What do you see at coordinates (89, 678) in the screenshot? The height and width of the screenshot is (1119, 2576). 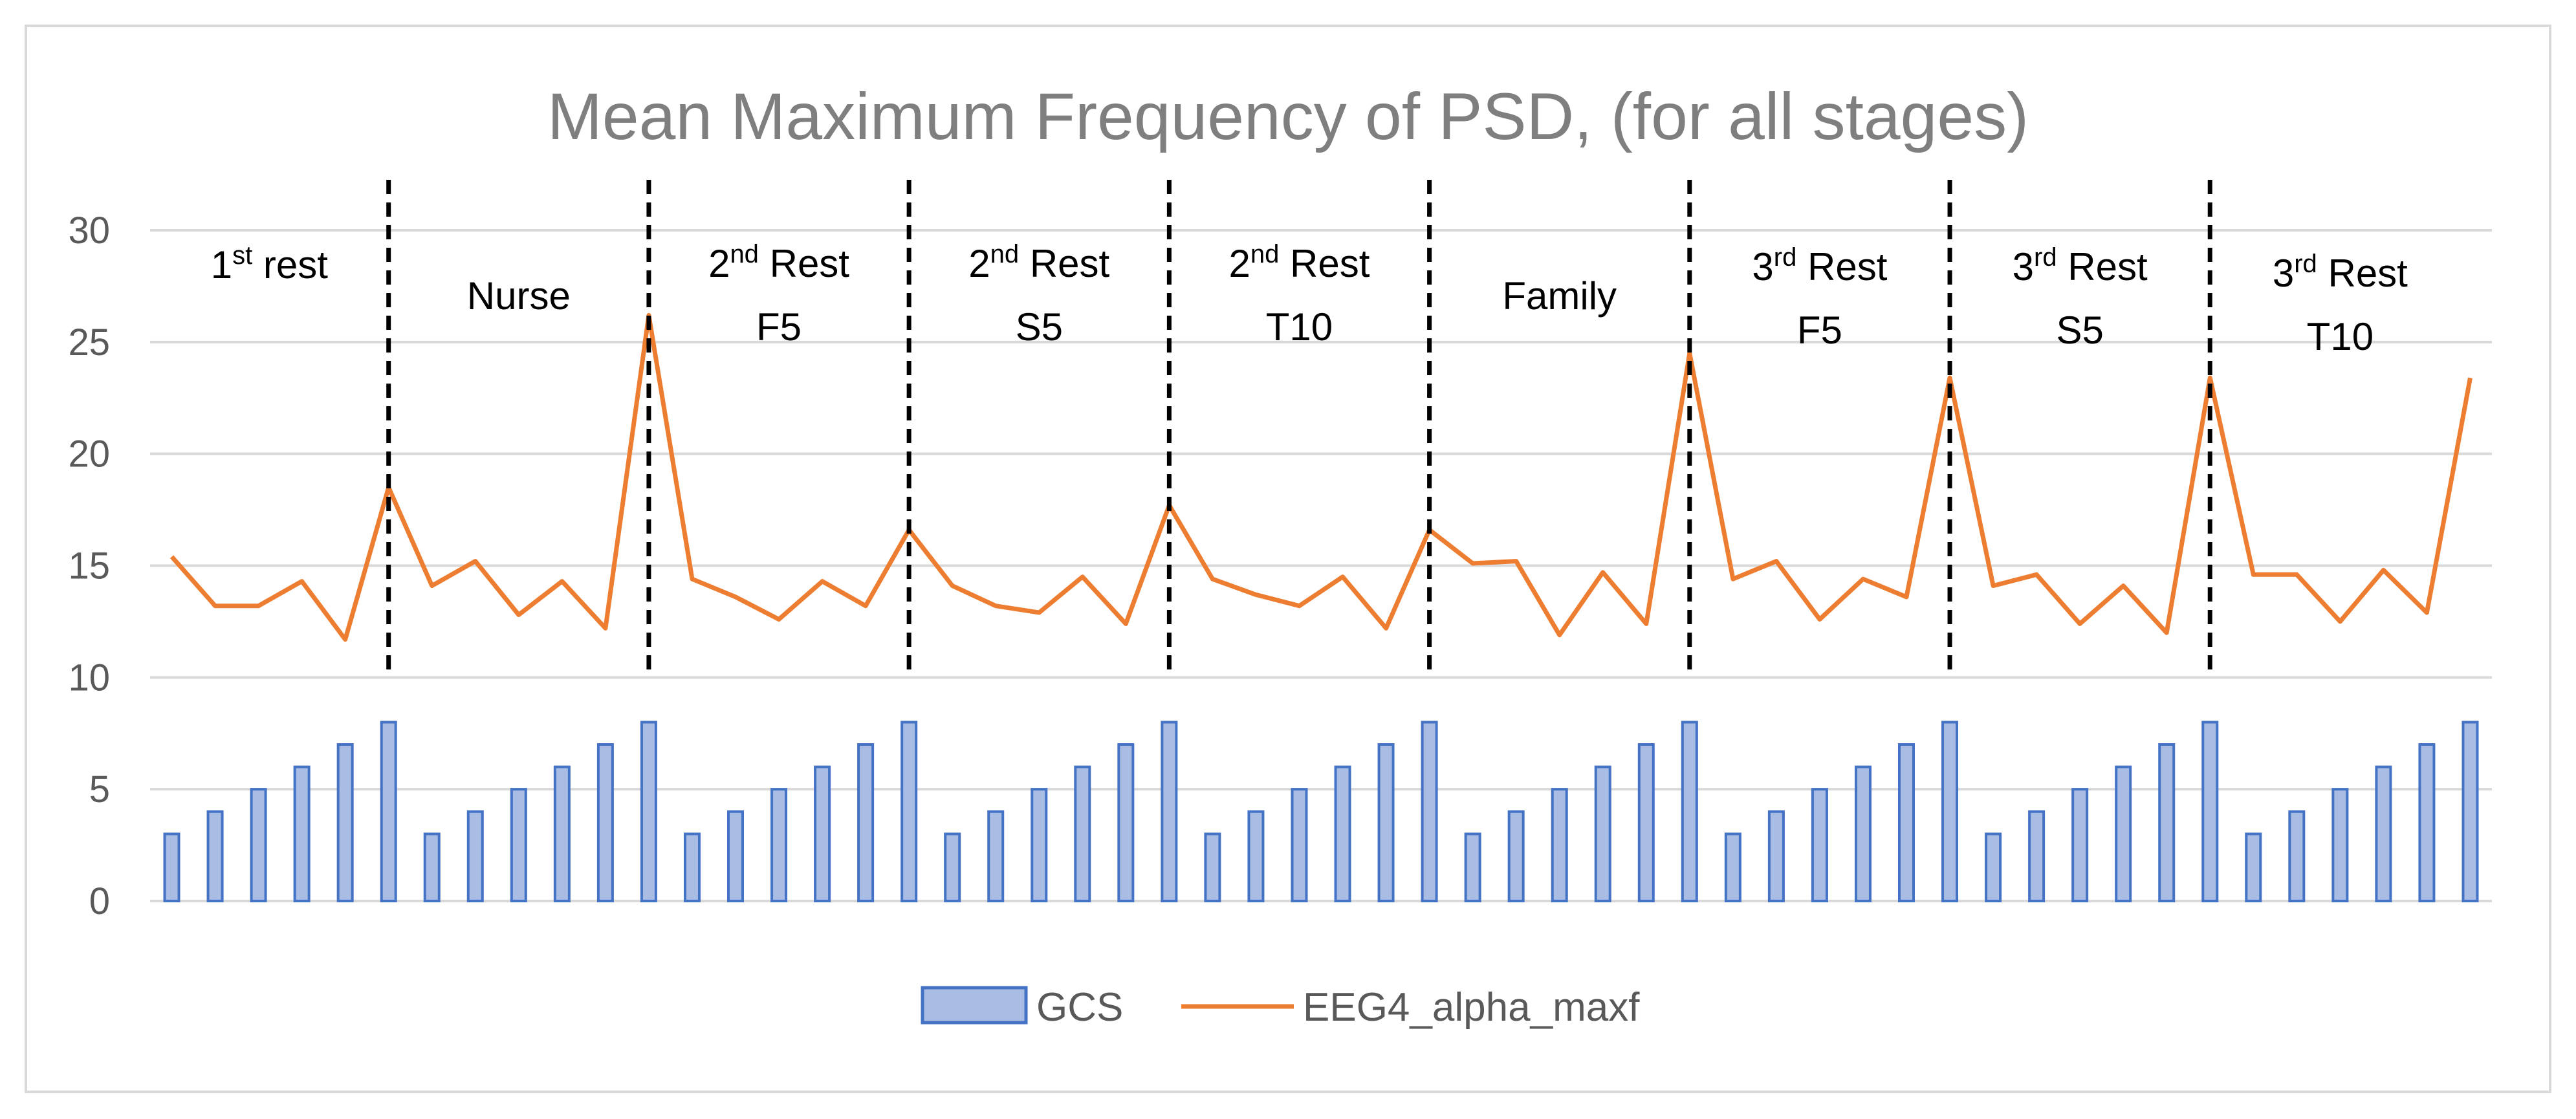 I see `y-tick-label: 10` at bounding box center [89, 678].